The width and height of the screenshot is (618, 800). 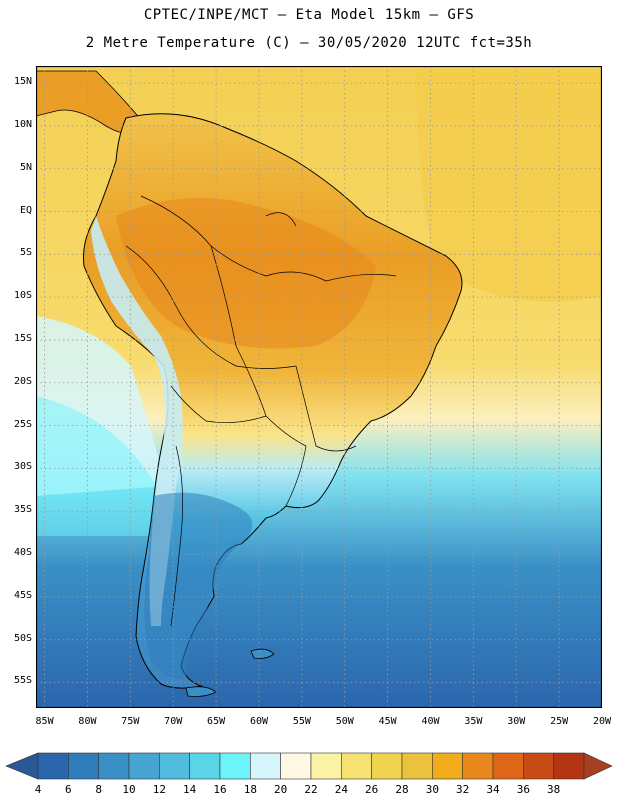 What do you see at coordinates (25, 210) in the screenshot?
I see `lat-label: EQ` at bounding box center [25, 210].